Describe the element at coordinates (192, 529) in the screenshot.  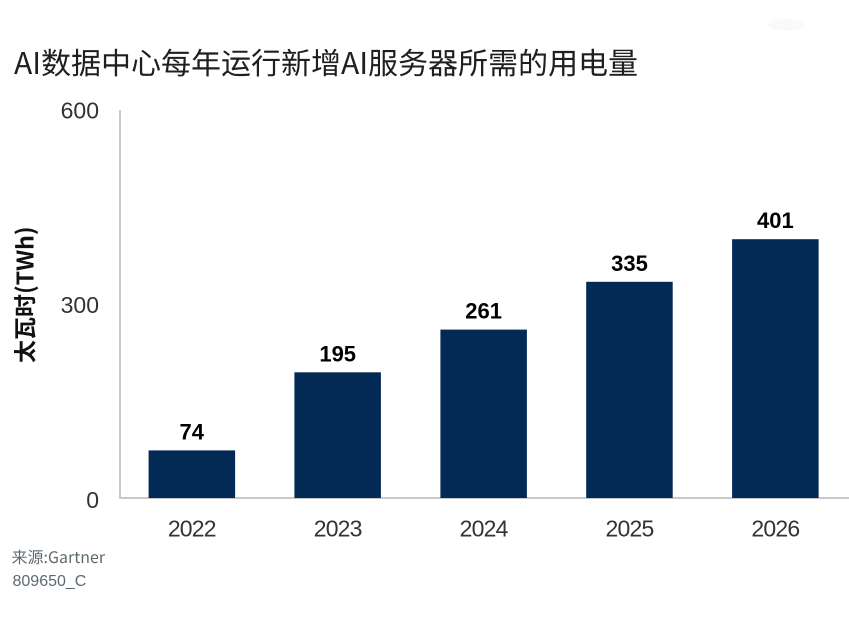
I see `svg-text: 2022` at that location.